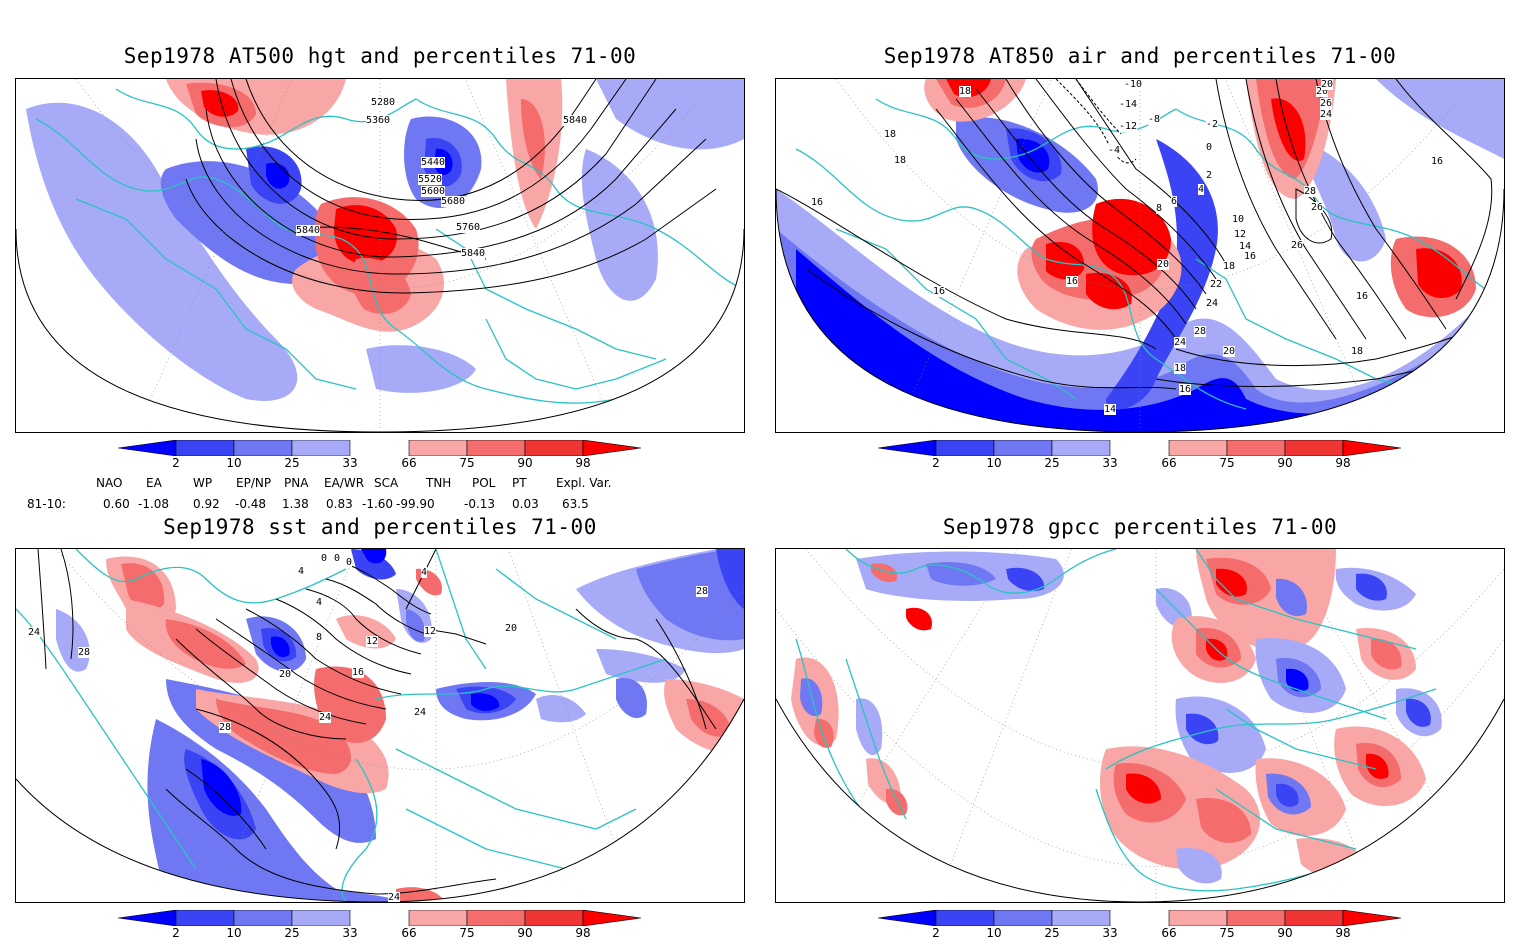 The width and height of the screenshot is (1520, 950). Describe the element at coordinates (1216, 284) in the screenshot. I see `contour-label: 22` at that location.